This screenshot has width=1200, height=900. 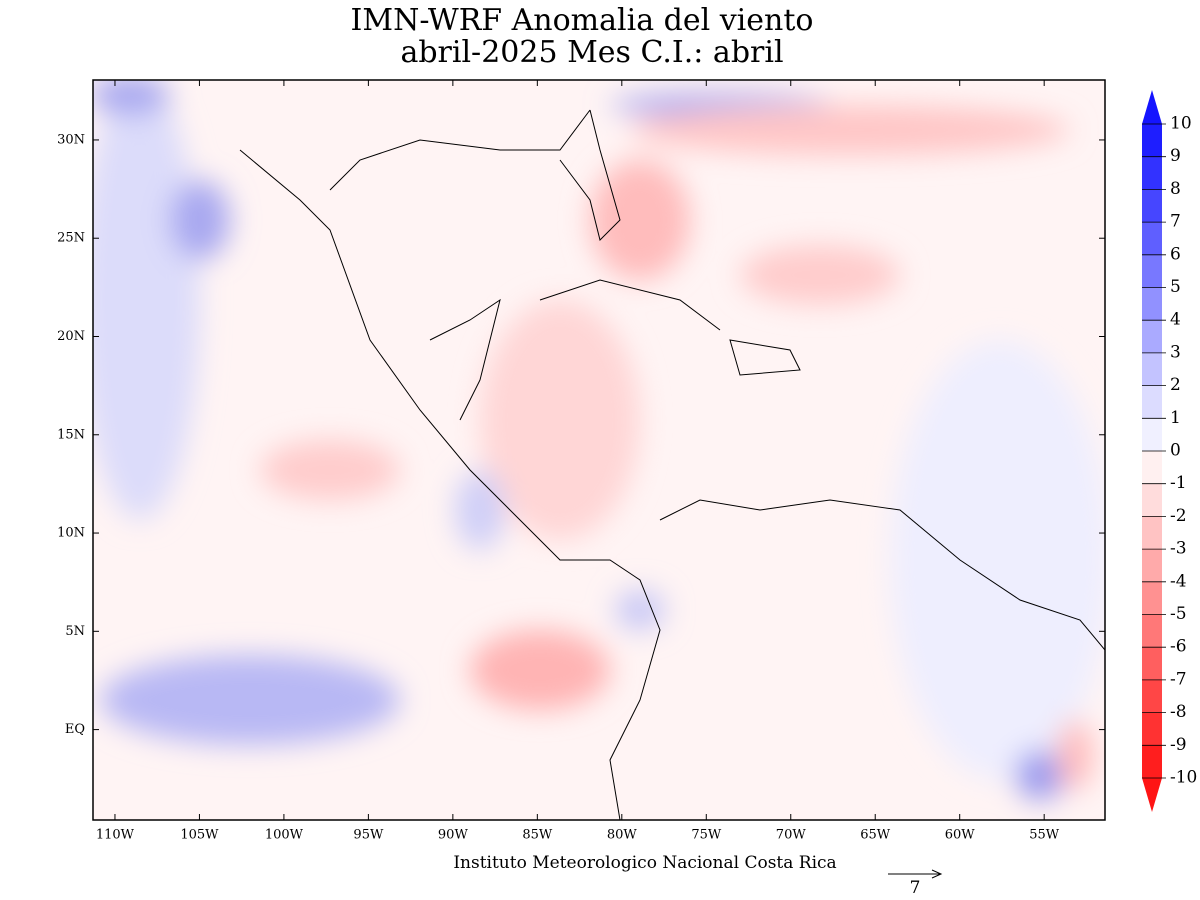 I want to click on reference-vector-head, so click(x=937, y=874).